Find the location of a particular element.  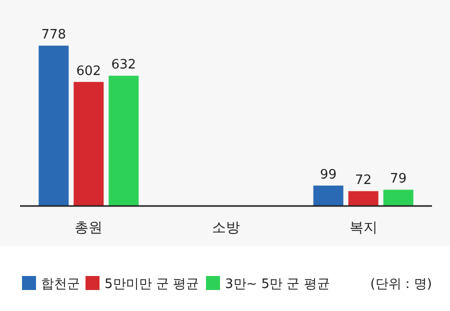

data-label: 99 is located at coordinates (328, 175).